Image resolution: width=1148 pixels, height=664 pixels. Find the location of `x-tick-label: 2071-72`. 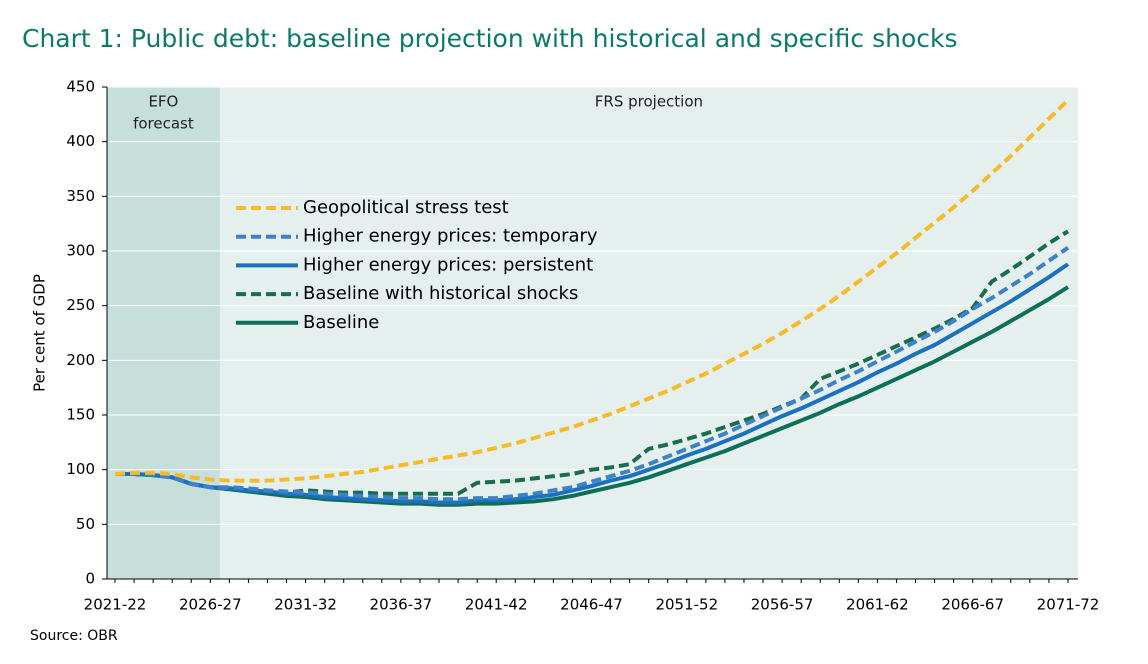

x-tick-label: 2071-72 is located at coordinates (1068, 605).